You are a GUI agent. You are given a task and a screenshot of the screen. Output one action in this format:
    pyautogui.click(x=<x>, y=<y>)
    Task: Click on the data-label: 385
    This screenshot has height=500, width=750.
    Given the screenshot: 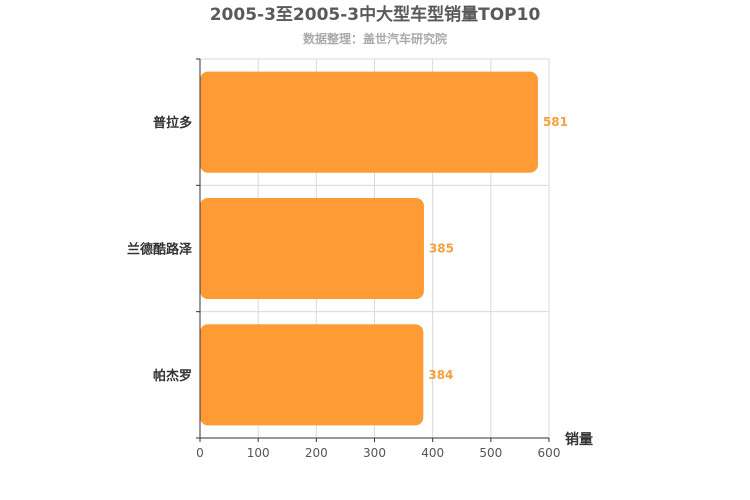 What is the action you would take?
    pyautogui.click(x=441, y=249)
    